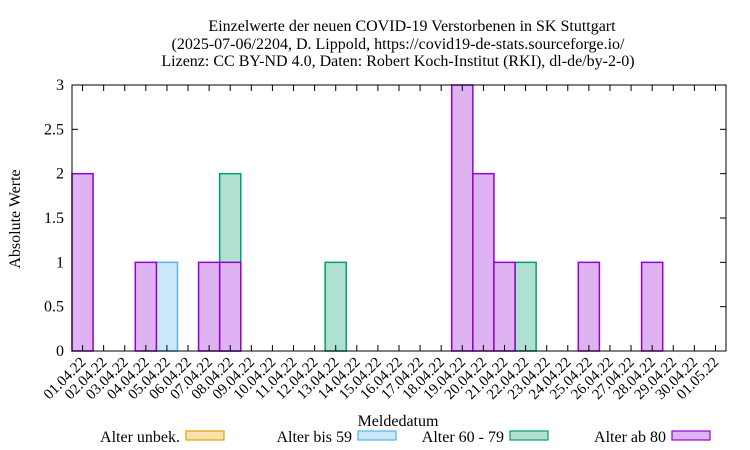 The height and width of the screenshot is (450, 750). Describe the element at coordinates (15, 218) in the screenshot. I see `y-axis-label: Absolute Werte` at that location.